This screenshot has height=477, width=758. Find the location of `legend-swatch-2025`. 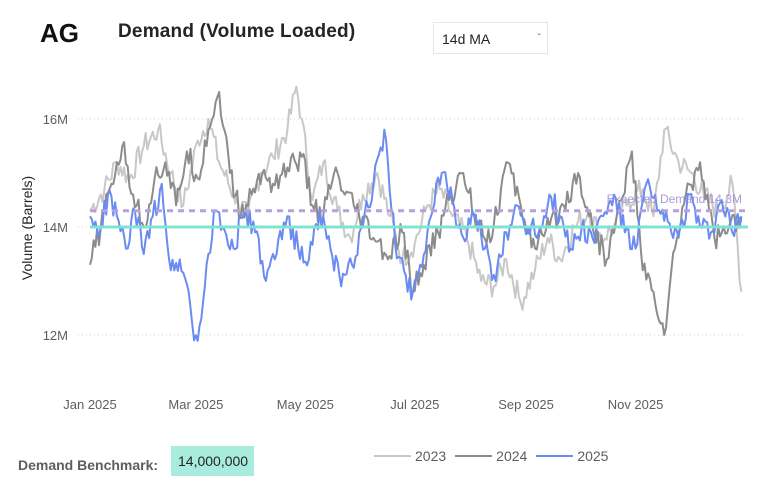

legend-swatch-2025 is located at coordinates (555, 456).